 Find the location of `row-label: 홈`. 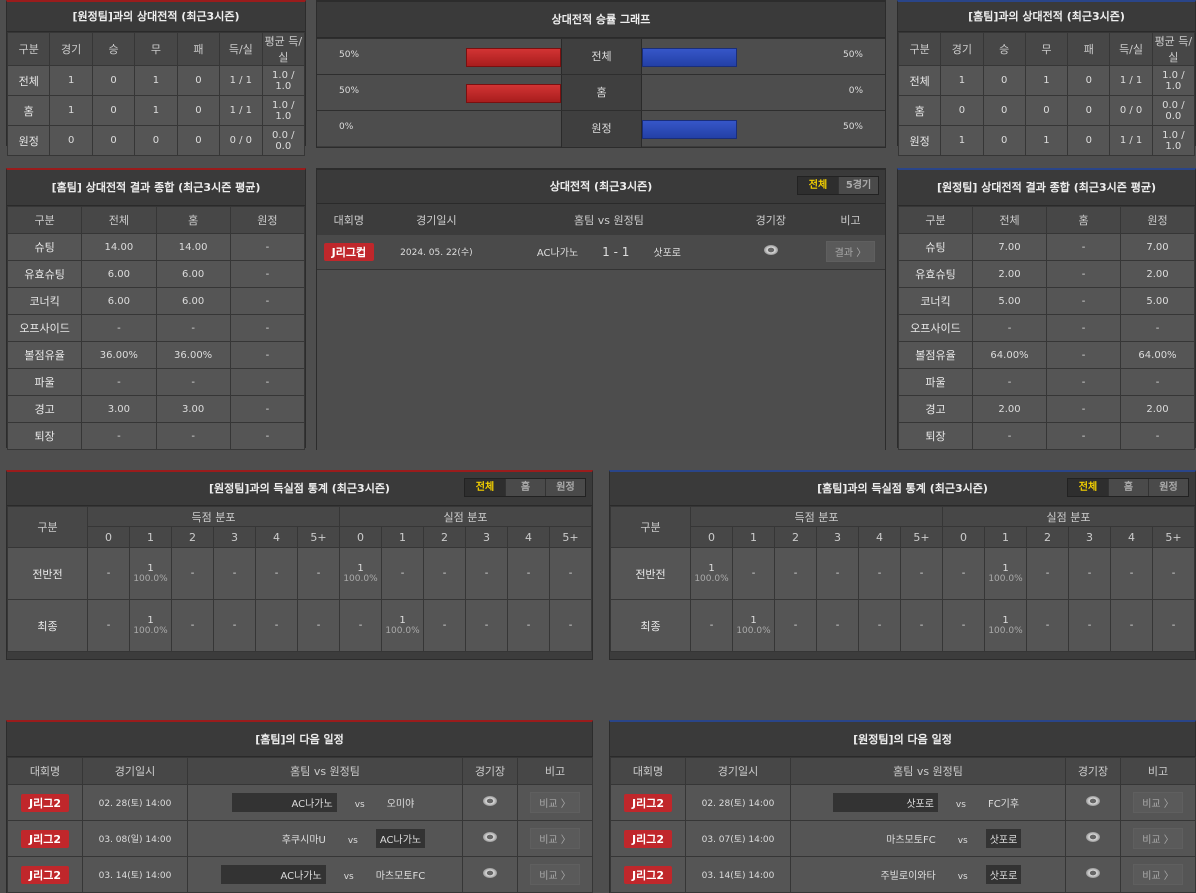

row-label: 홈 is located at coordinates (919, 110).